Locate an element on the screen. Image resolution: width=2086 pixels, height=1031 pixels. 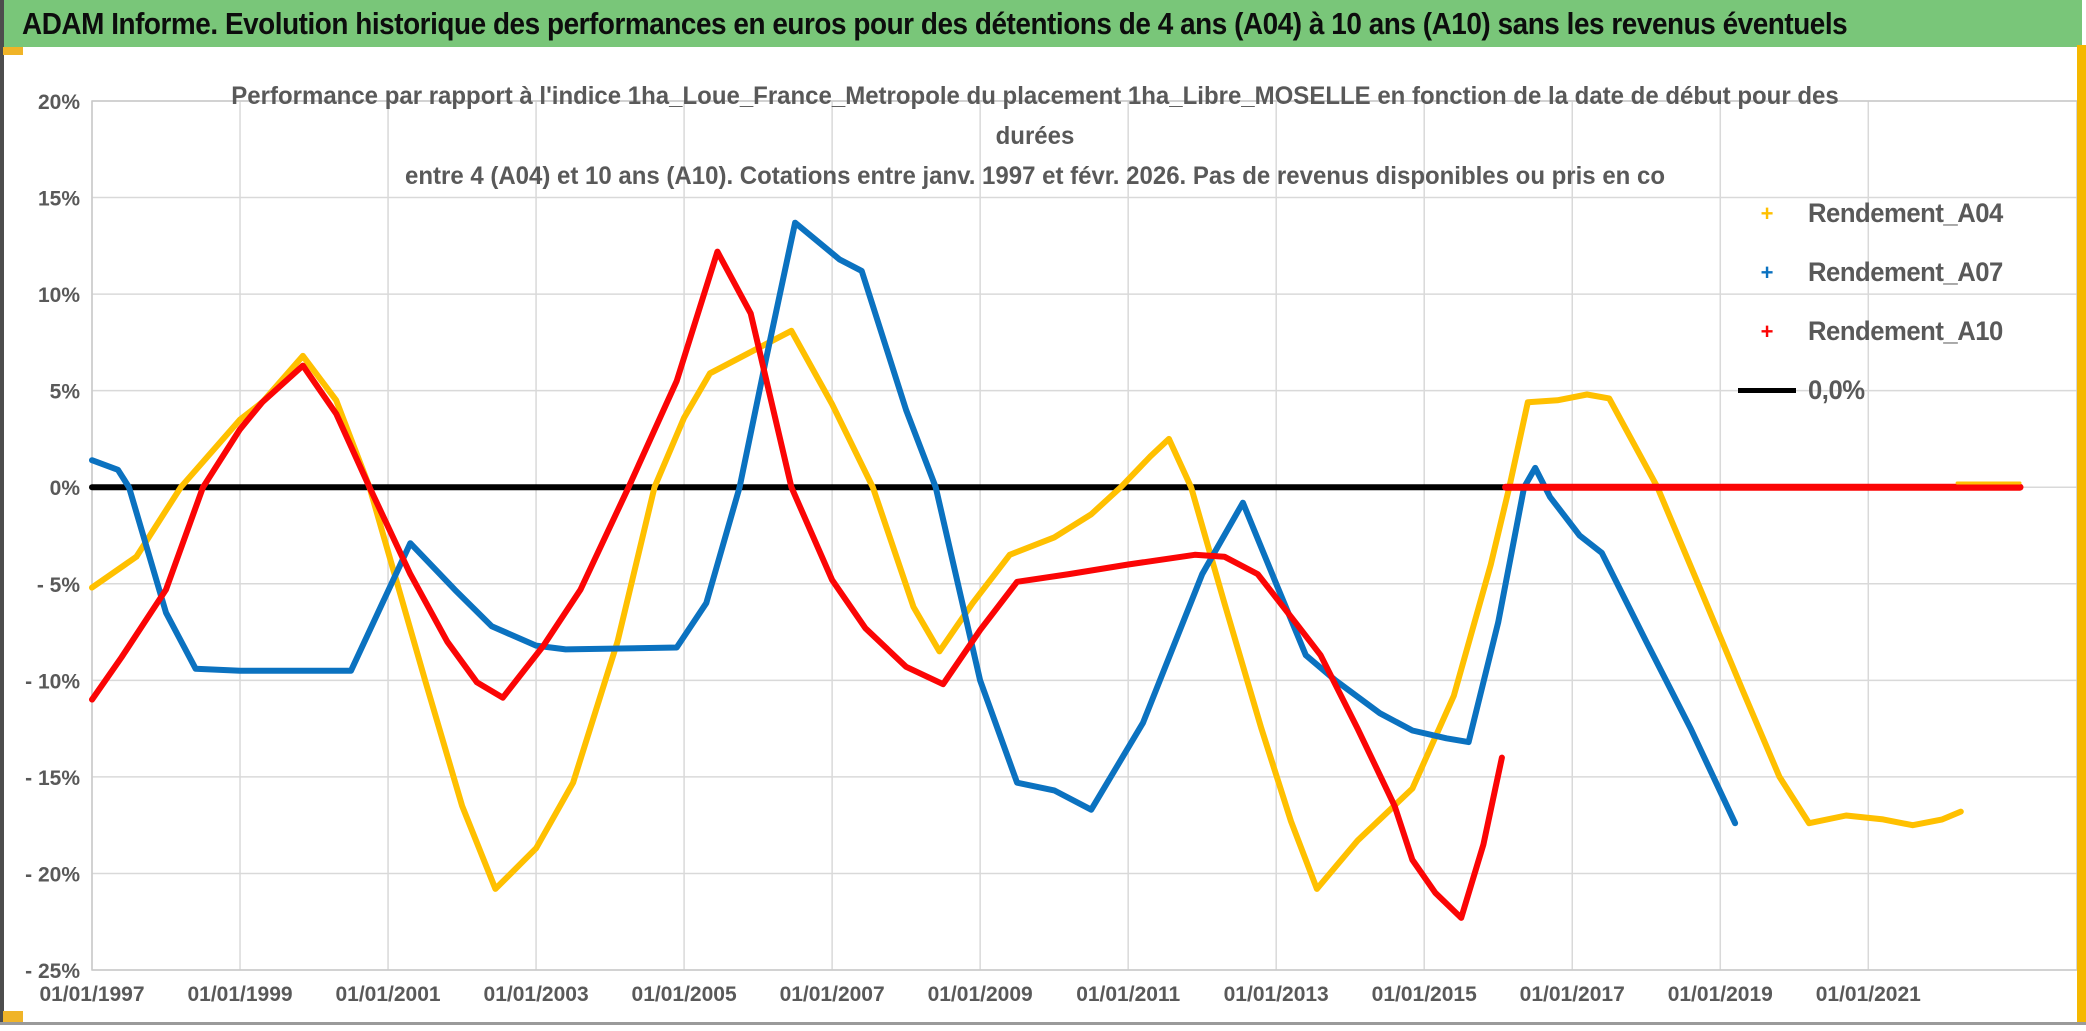
legend-label: 0,0% is located at coordinates (1836, 390).